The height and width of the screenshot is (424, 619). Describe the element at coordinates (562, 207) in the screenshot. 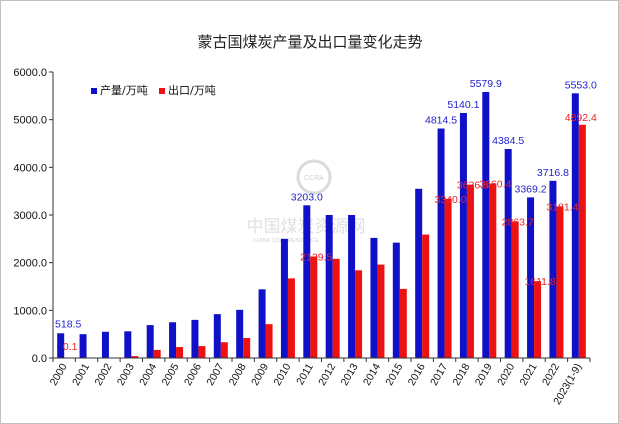

I see `data-label-export: 3181.4` at that location.